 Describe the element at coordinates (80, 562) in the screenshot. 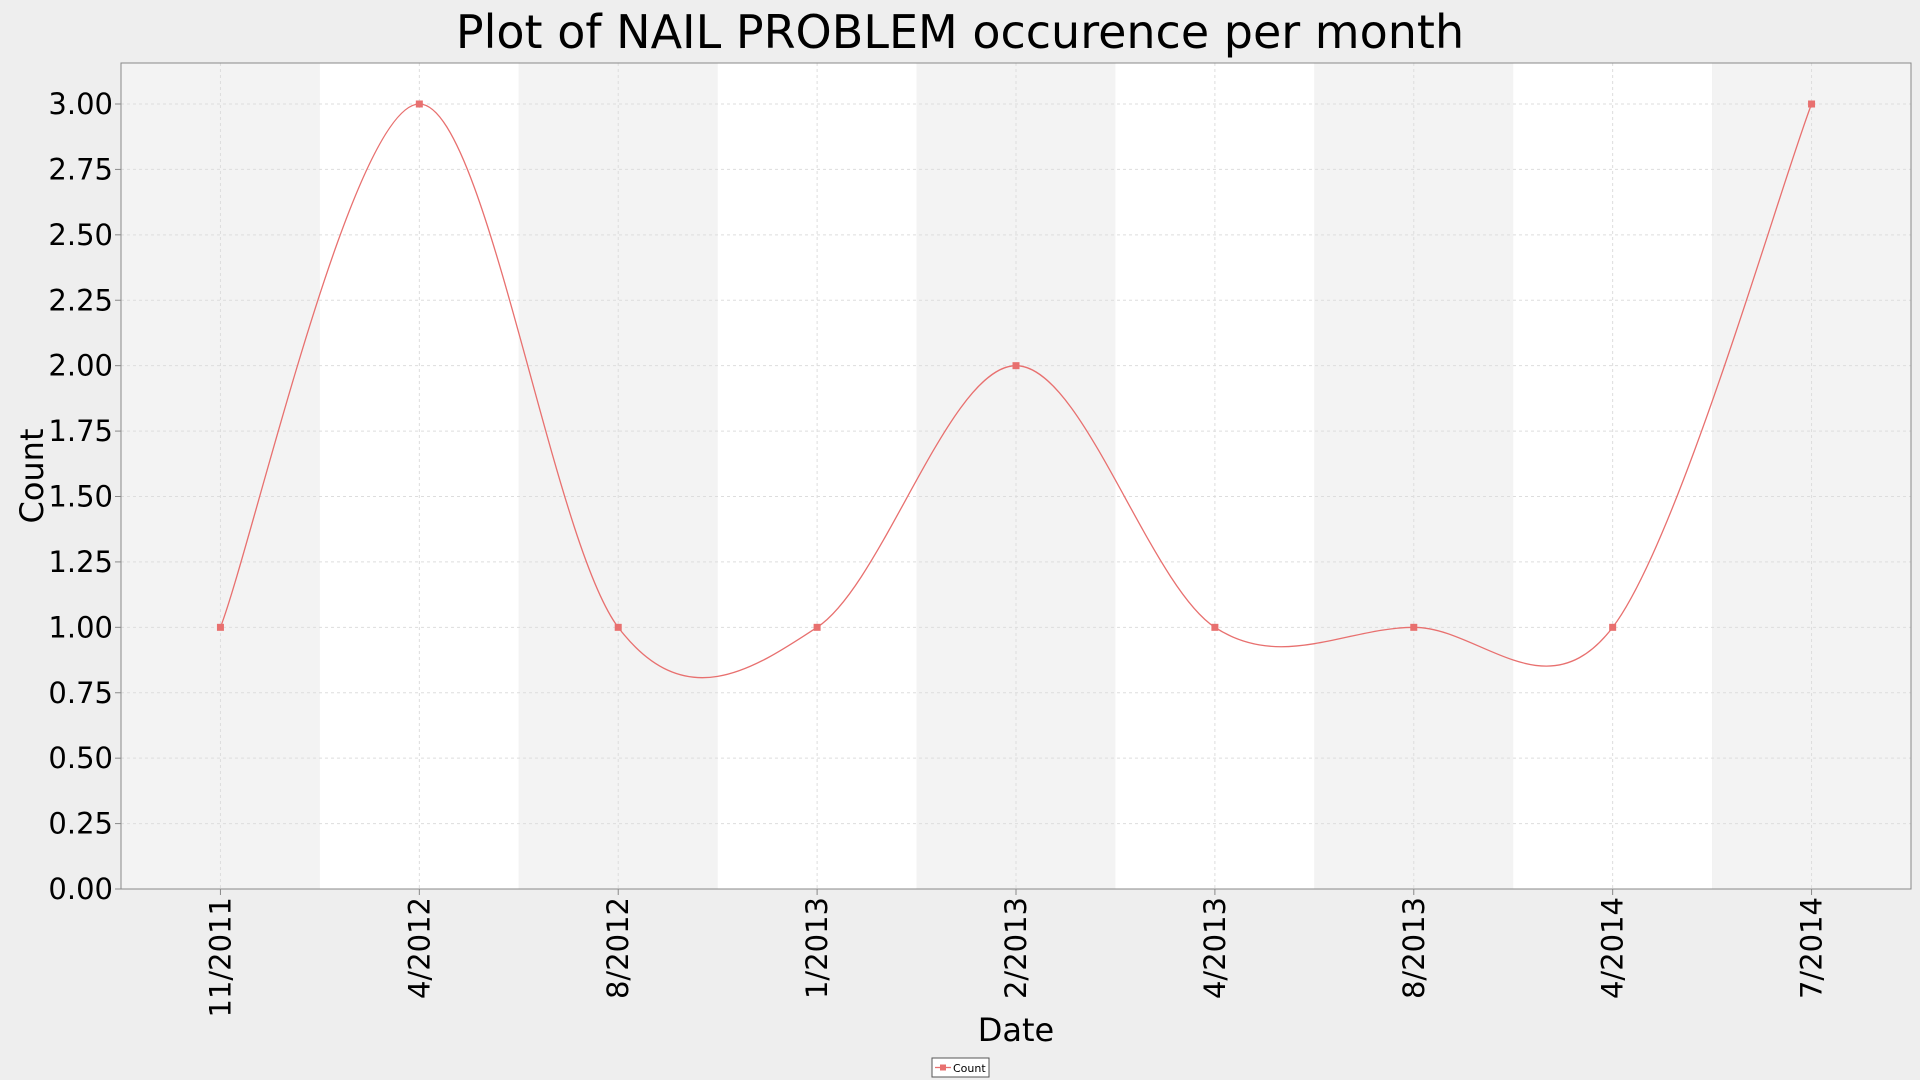

I see `y-tick-label-5: 1.25` at that location.